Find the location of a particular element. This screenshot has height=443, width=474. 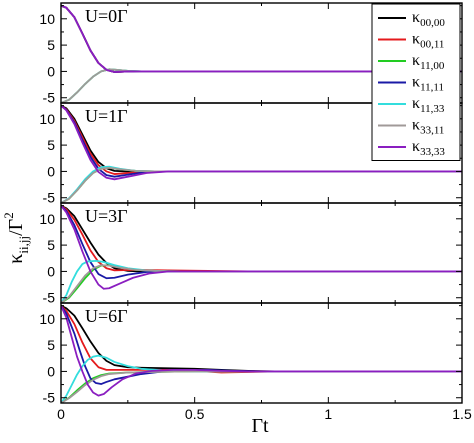

legend-entry-11-00: κ11,00 is located at coordinates (411, 62).